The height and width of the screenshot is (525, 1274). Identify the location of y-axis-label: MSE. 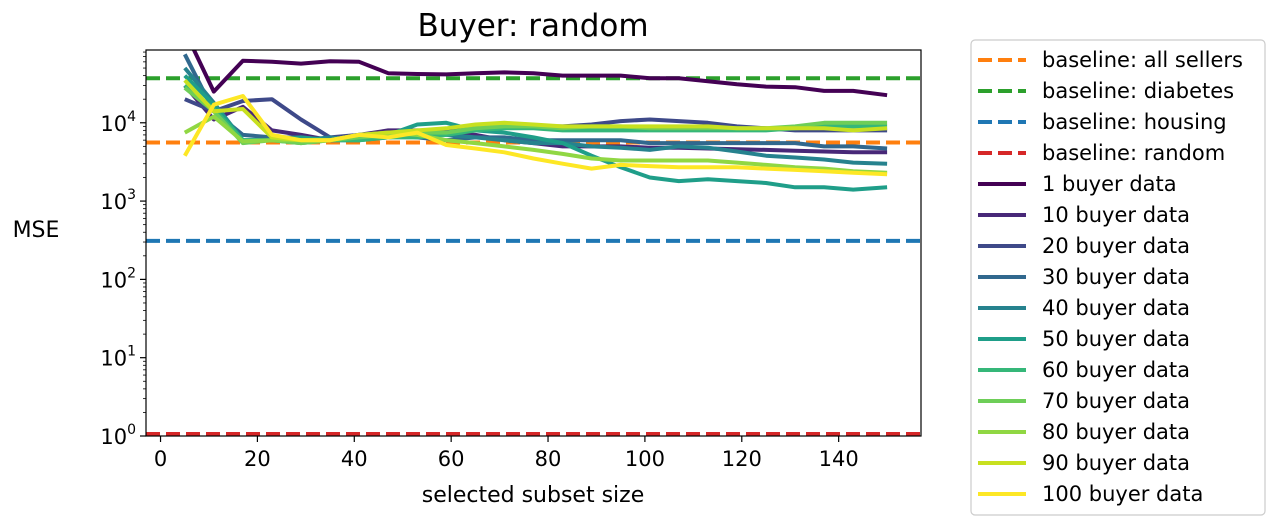
(36, 230).